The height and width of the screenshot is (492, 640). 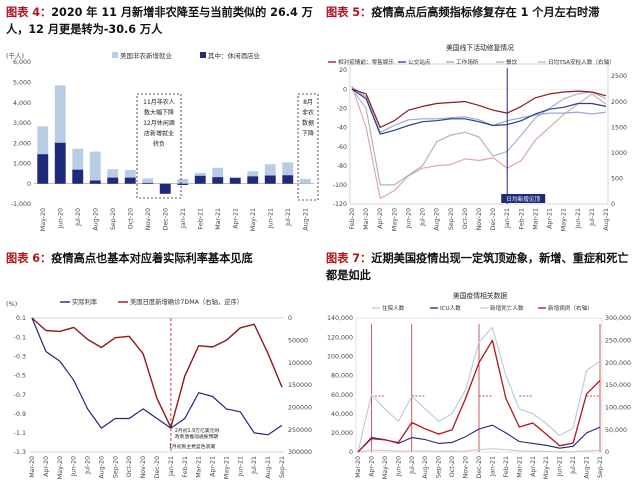 I want to click on legend-label: 新增病例（右轴）, so click(x=570, y=308).